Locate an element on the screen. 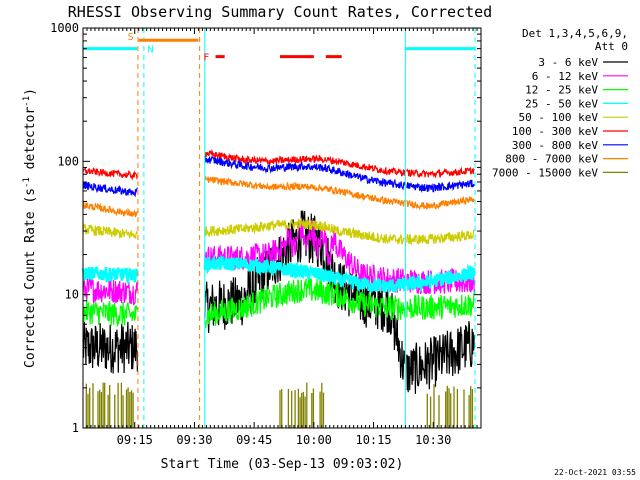 This screenshot has height=480, width=640. legend-label: 7000 - 15000 keV is located at coordinates (545, 172).